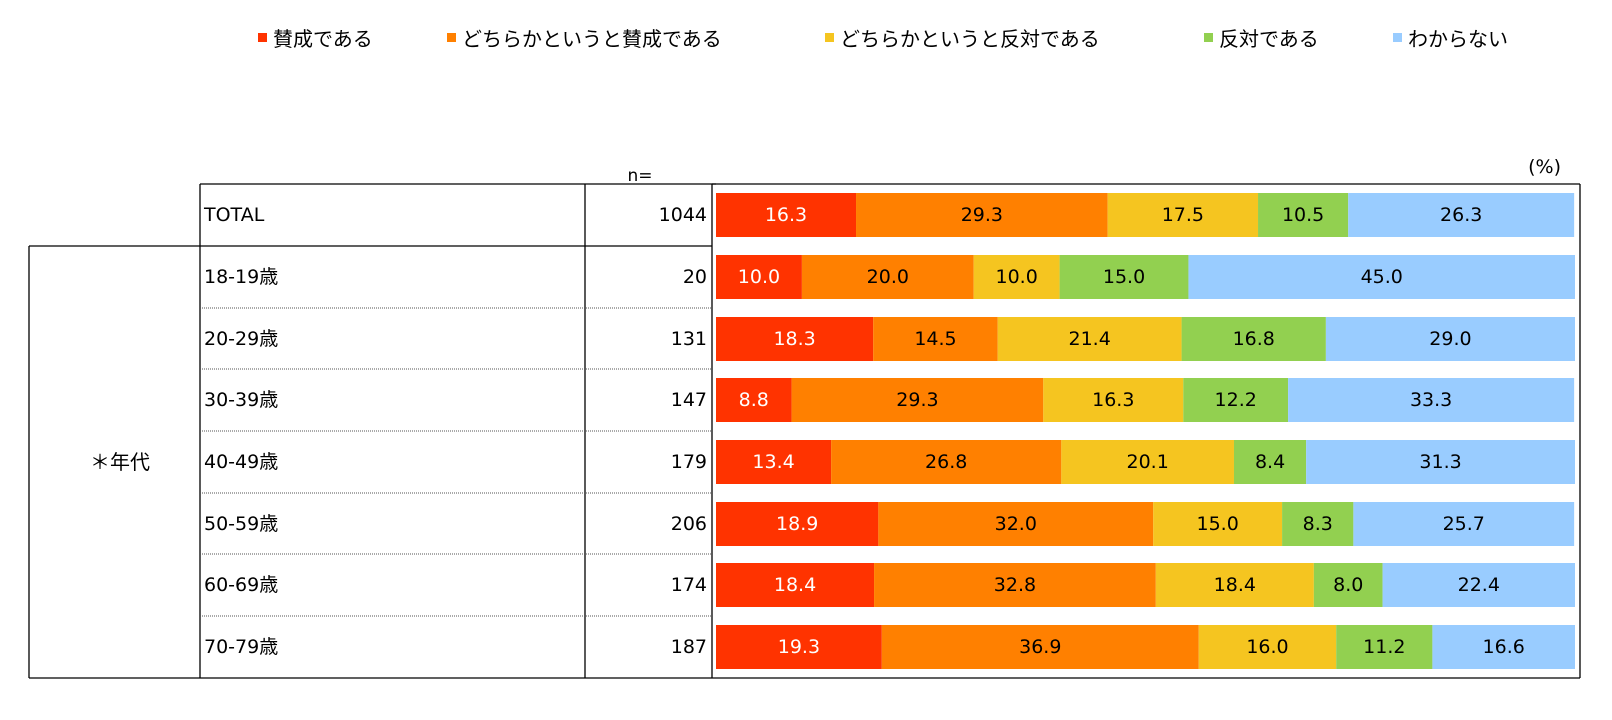 This screenshot has width=1612, height=720. I want to click on data-label: 13.4, so click(773, 462).